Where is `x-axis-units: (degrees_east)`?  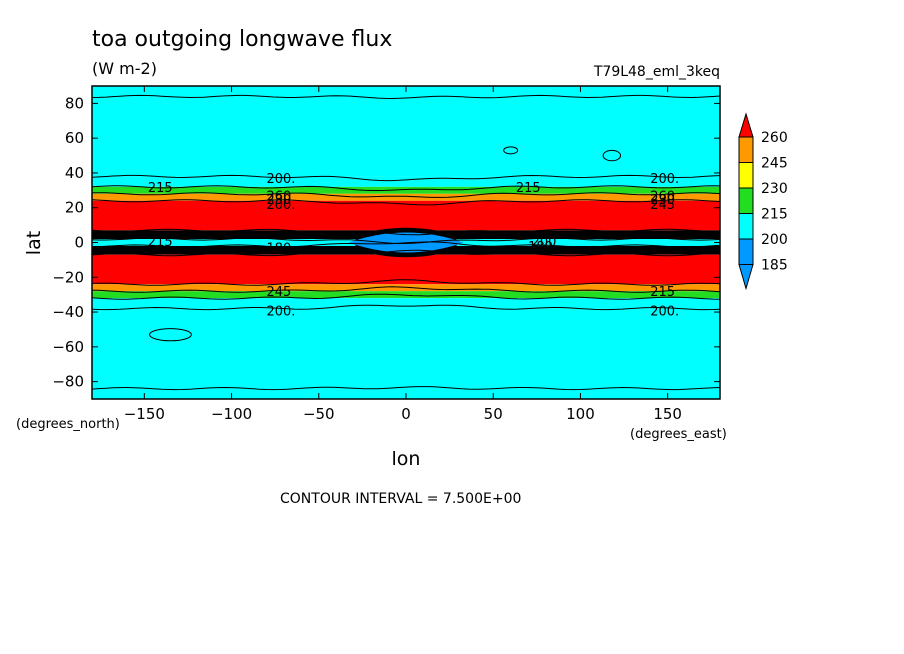
x-axis-units: (degrees_east) is located at coordinates (678, 434).